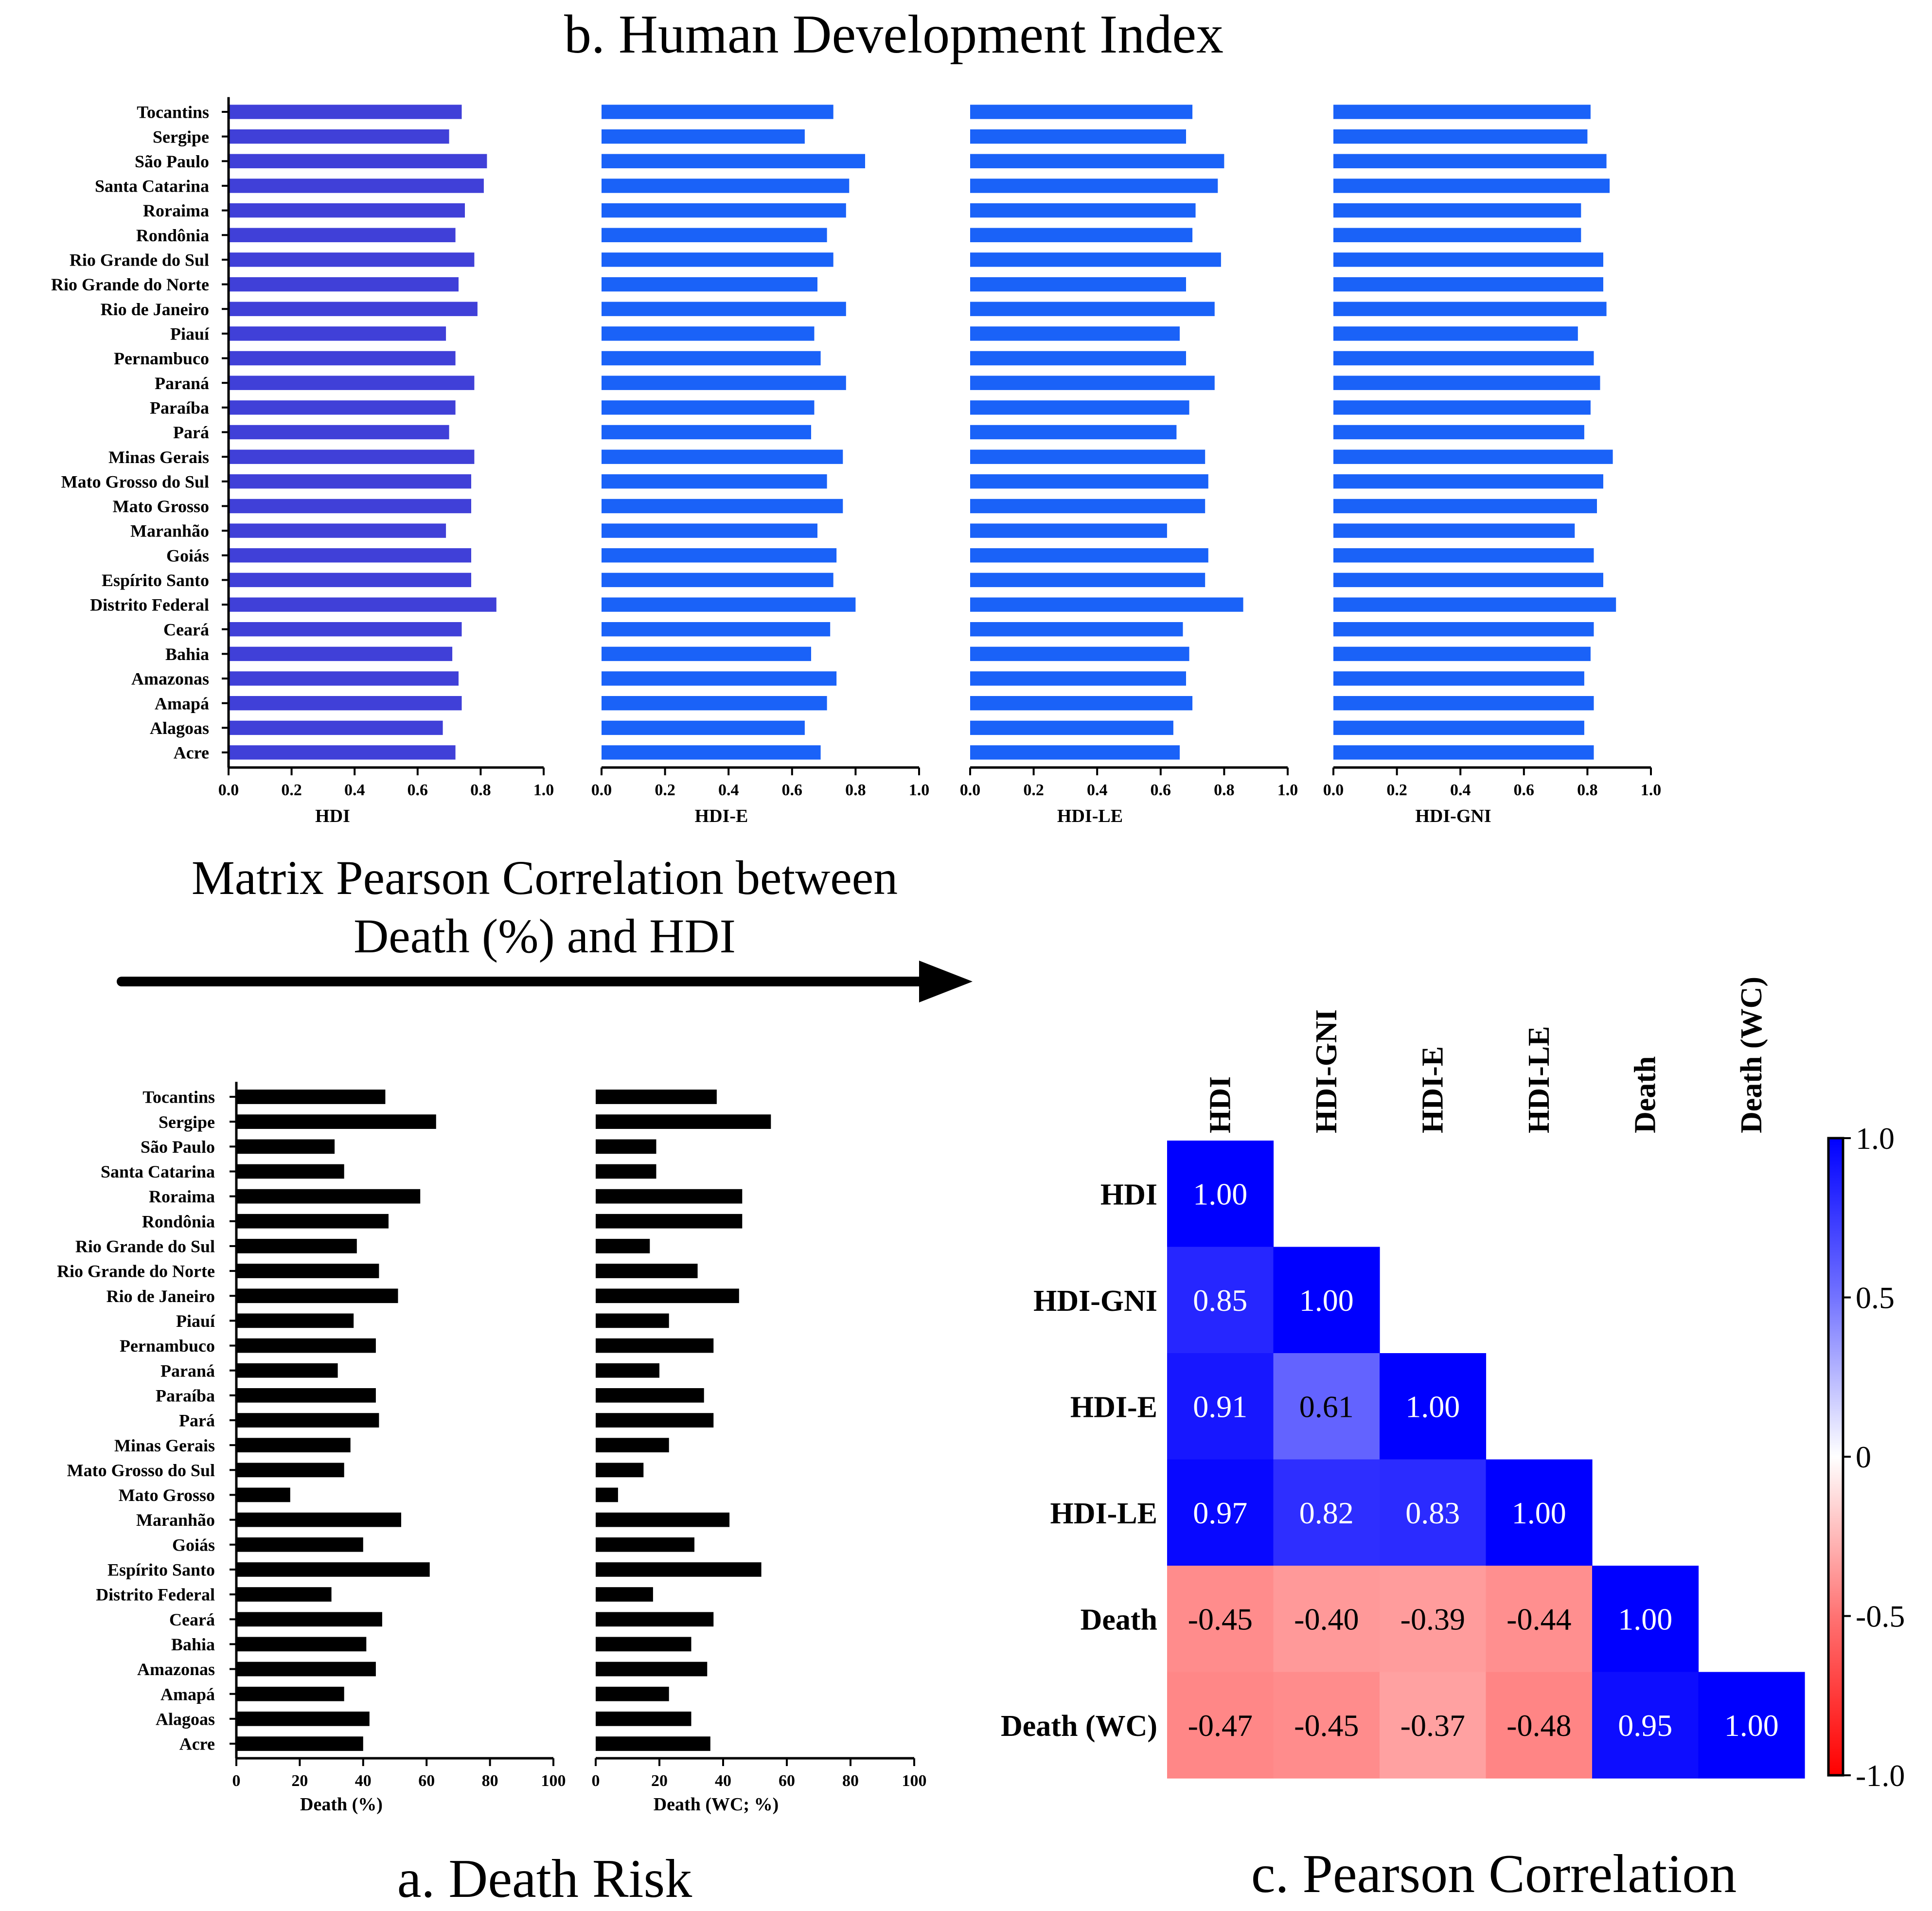  I want to click on heatmap-cell-hdi-e-hdi-gni, so click(1326, 1407).